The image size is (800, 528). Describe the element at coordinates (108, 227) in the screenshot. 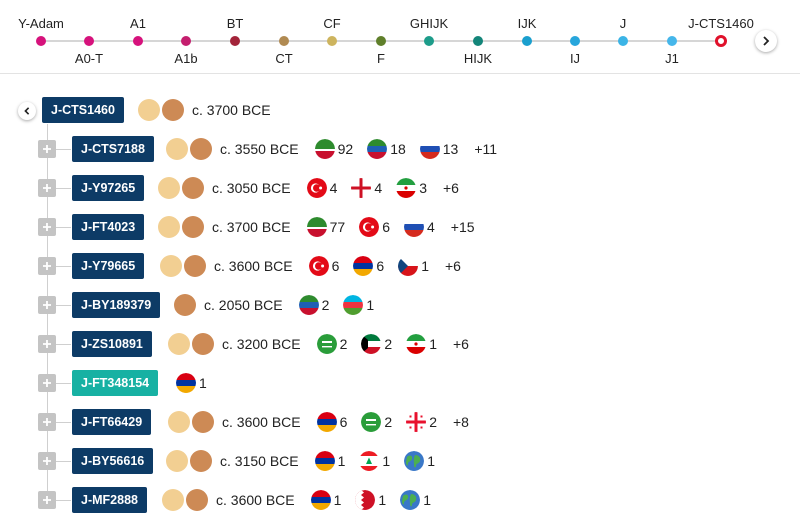

I see `haplogroup-pill: J-FT4023` at that location.